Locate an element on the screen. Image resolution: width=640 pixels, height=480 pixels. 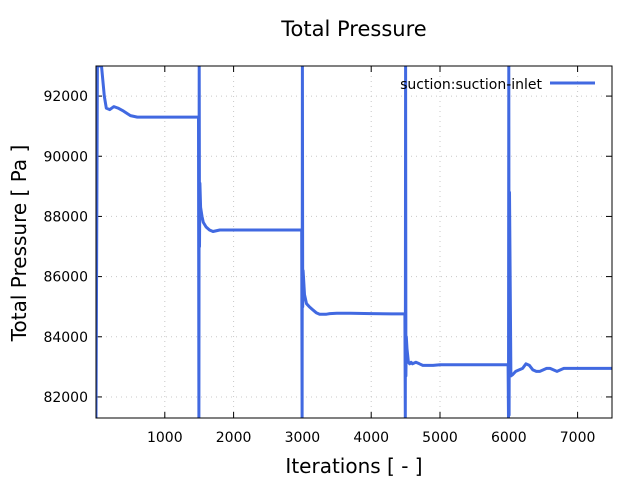
y-tick-label: 90000 is located at coordinates (65, 157).